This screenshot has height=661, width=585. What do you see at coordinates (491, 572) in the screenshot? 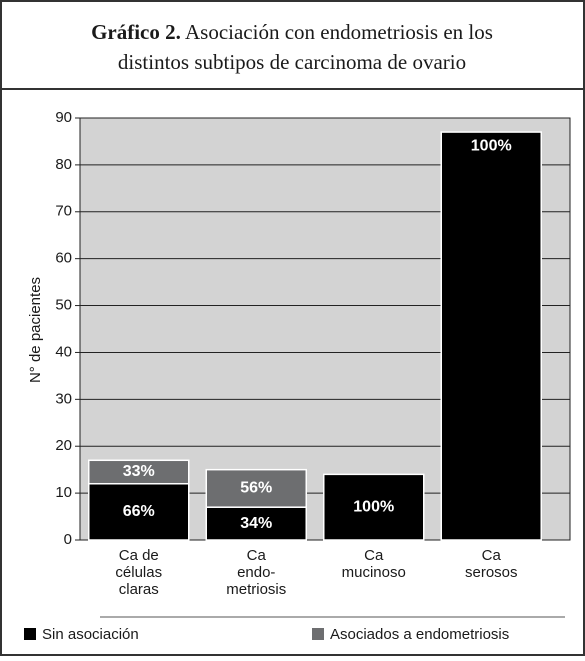
I see `x-tick-label: serosos` at bounding box center [491, 572].